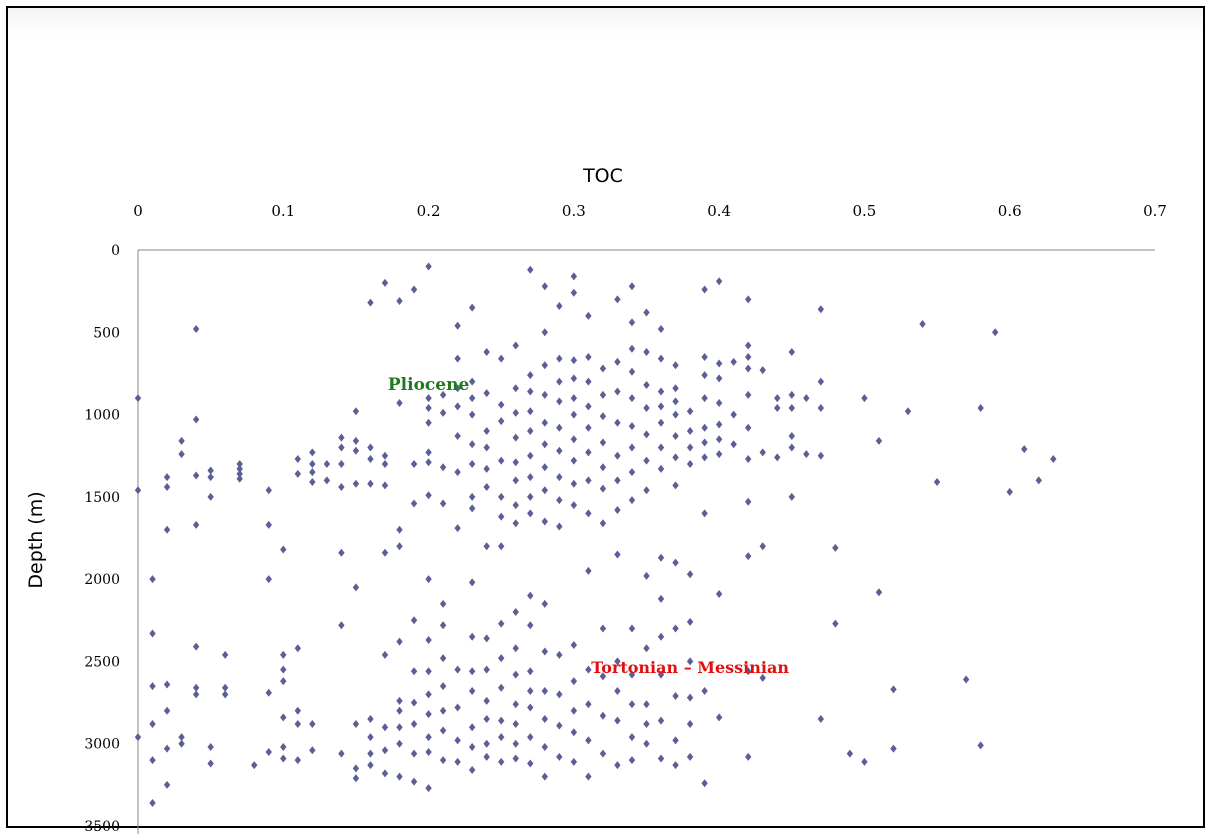  I want to click on y-tick-label: 2000, so click(102, 580).